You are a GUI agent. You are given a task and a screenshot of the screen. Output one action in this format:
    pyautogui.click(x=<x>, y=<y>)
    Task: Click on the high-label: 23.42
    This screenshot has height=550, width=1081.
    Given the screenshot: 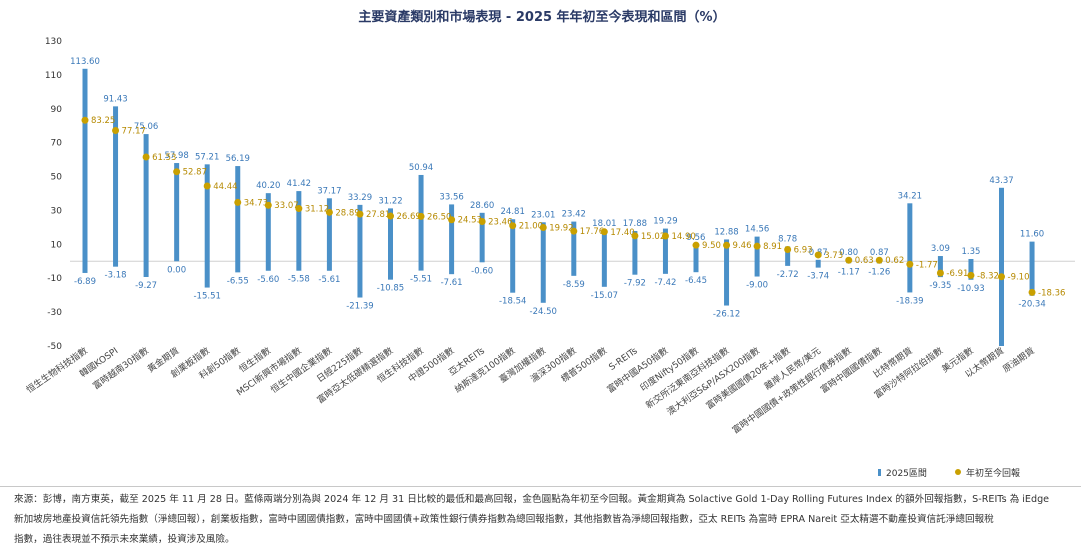 What is the action you would take?
    pyautogui.click(x=574, y=215)
    